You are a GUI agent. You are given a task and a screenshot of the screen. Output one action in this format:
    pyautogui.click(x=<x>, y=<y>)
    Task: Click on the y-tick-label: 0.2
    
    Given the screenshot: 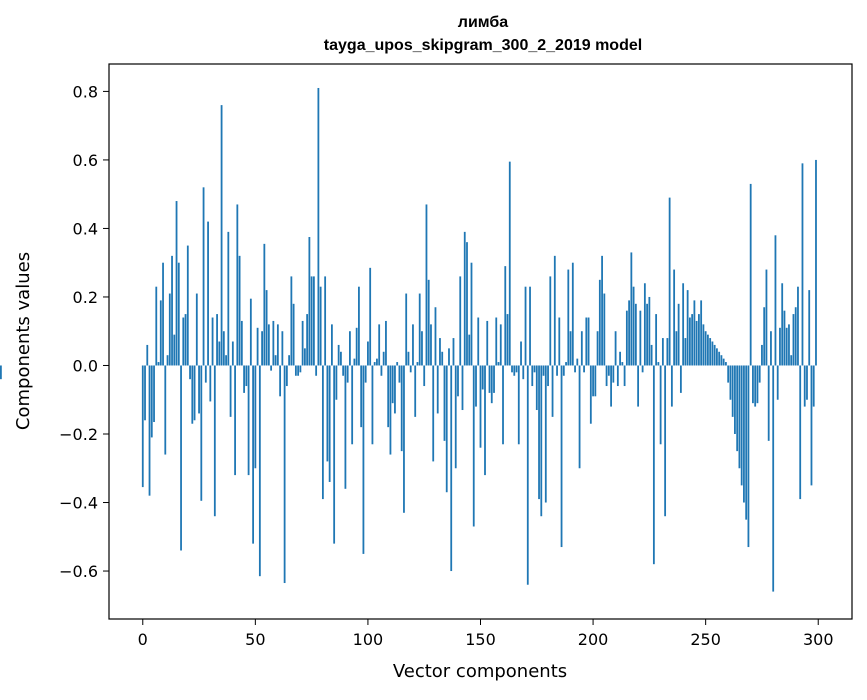 What is the action you would take?
    pyautogui.click(x=85, y=297)
    